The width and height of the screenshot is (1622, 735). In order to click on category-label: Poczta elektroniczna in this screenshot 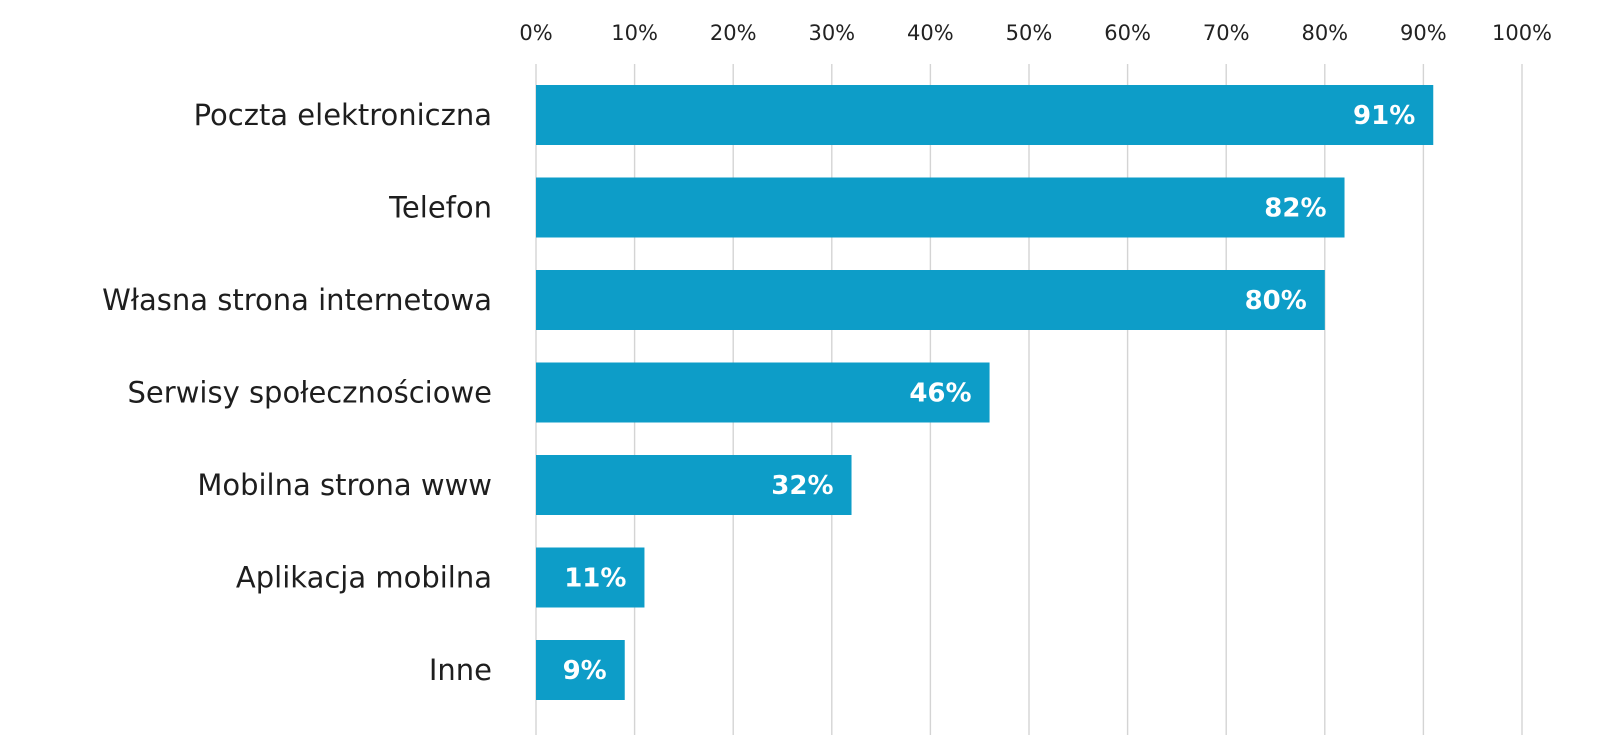, I will do `click(343, 115)`.